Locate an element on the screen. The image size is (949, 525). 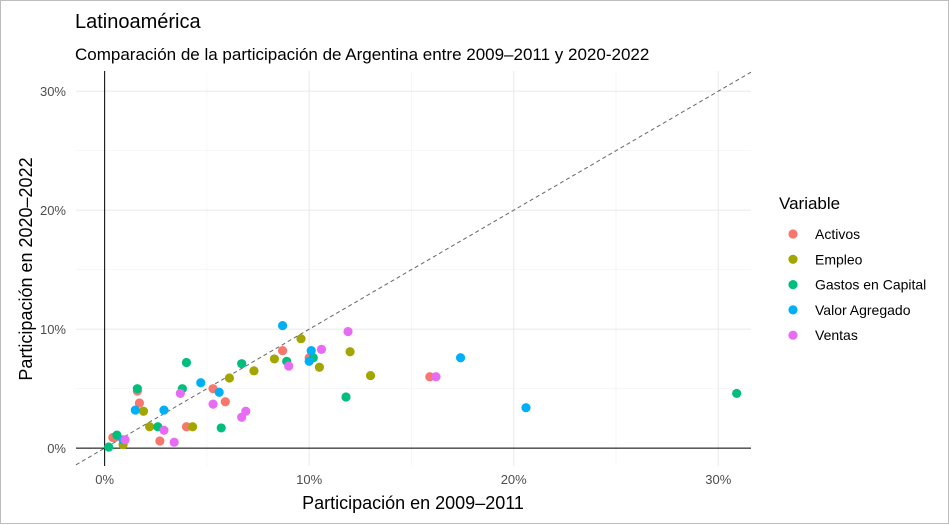
legend-item-label: Activos is located at coordinates (837, 234).